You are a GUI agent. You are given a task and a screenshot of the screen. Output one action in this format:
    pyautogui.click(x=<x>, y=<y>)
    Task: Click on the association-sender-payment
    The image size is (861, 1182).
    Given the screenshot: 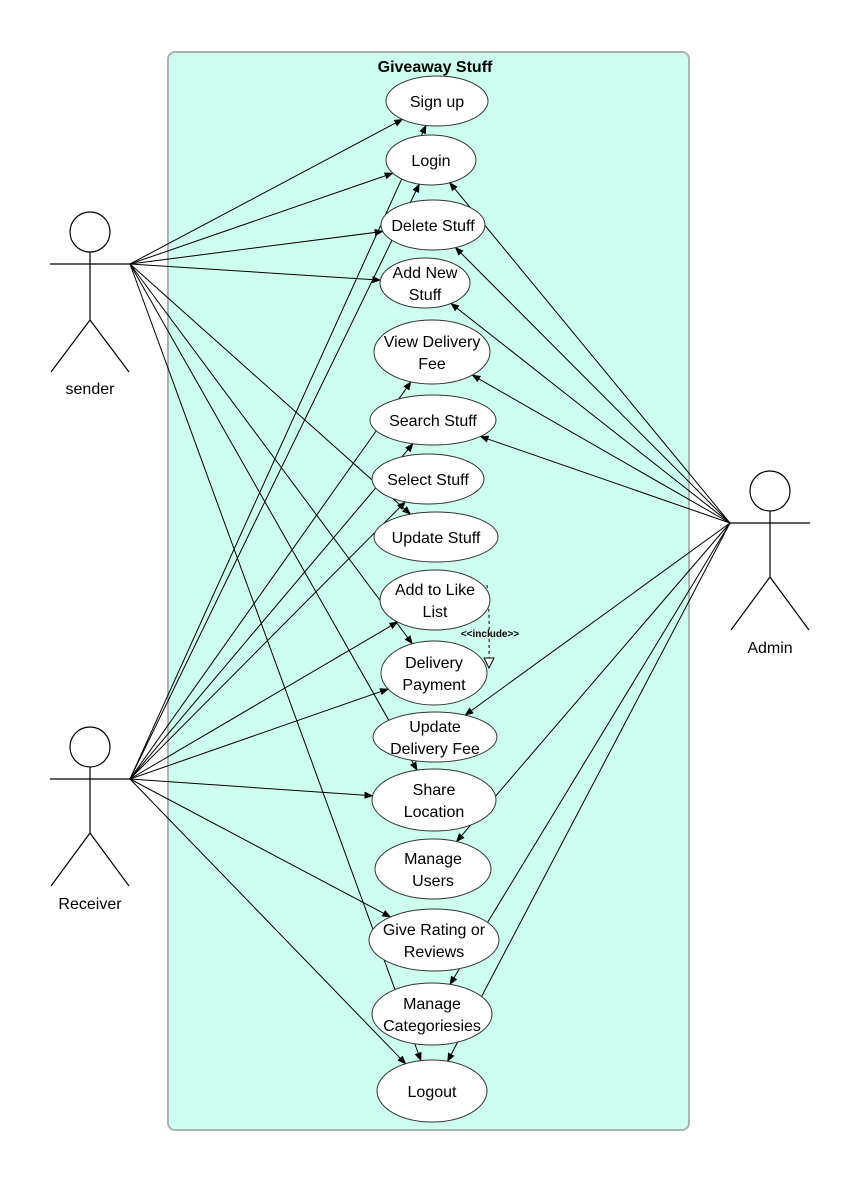 What is the action you would take?
    pyautogui.click(x=271, y=454)
    